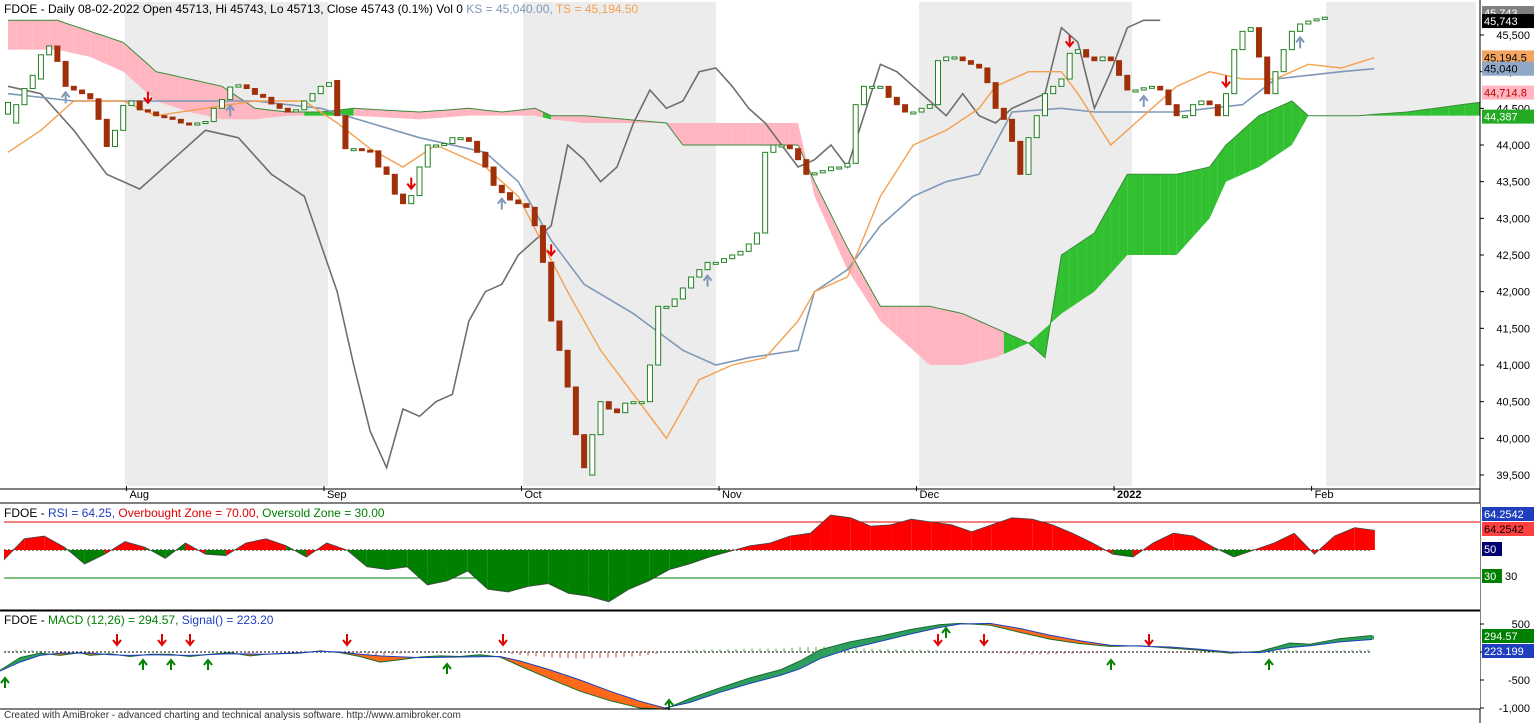 The height and width of the screenshot is (723, 1534). I want to click on y-tick-label: 45,500, so click(1513, 36).